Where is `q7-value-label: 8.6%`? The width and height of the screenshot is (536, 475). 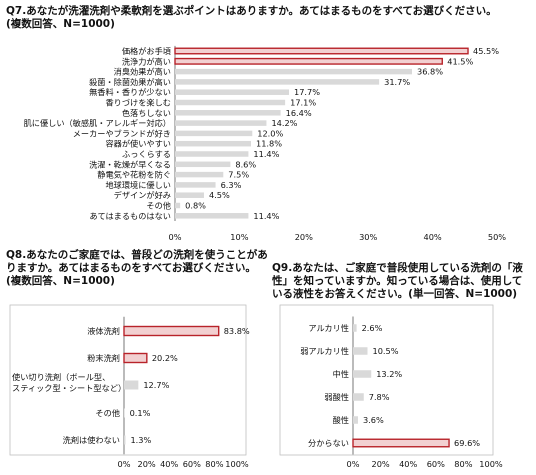 q7-value-label: 8.6% is located at coordinates (245, 164).